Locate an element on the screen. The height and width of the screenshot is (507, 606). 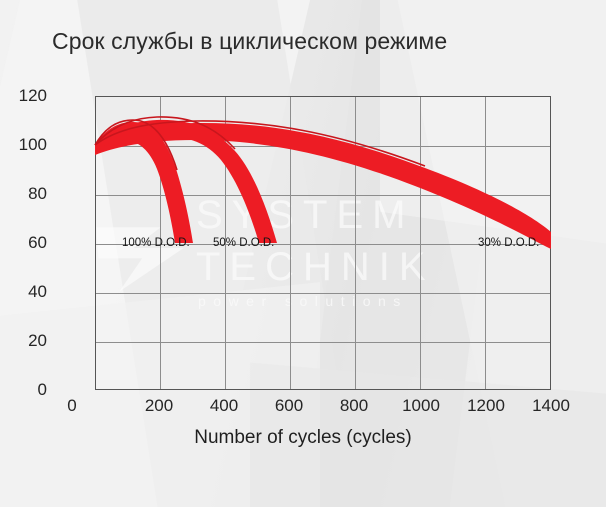
ytick-100: 100 is located at coordinates (32, 144).